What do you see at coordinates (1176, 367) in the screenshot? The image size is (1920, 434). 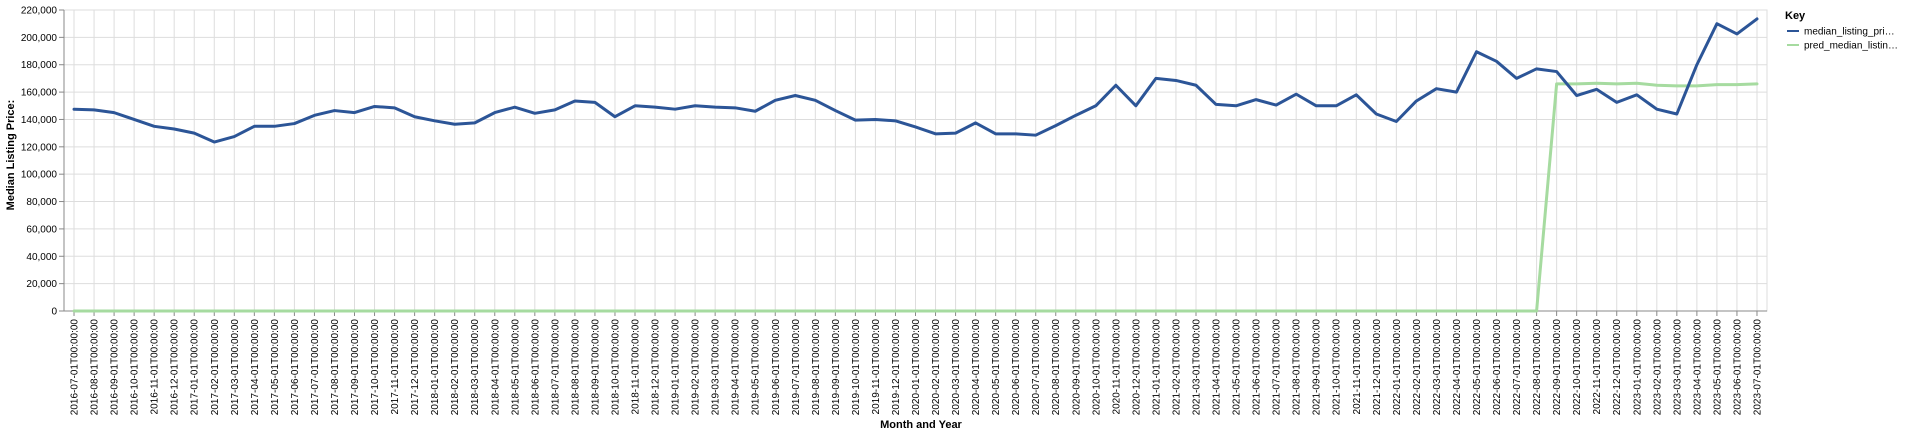 I see `x-tick-label: 2021-02-01T00:00:00` at bounding box center [1176, 367].